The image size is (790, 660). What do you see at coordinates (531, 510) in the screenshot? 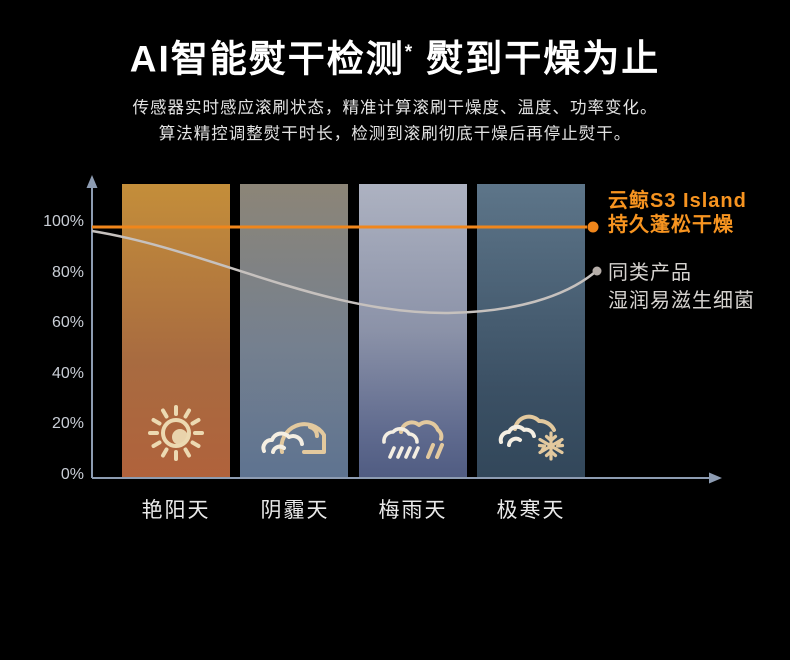
I see `category-snowy: 极寒天` at bounding box center [531, 510].